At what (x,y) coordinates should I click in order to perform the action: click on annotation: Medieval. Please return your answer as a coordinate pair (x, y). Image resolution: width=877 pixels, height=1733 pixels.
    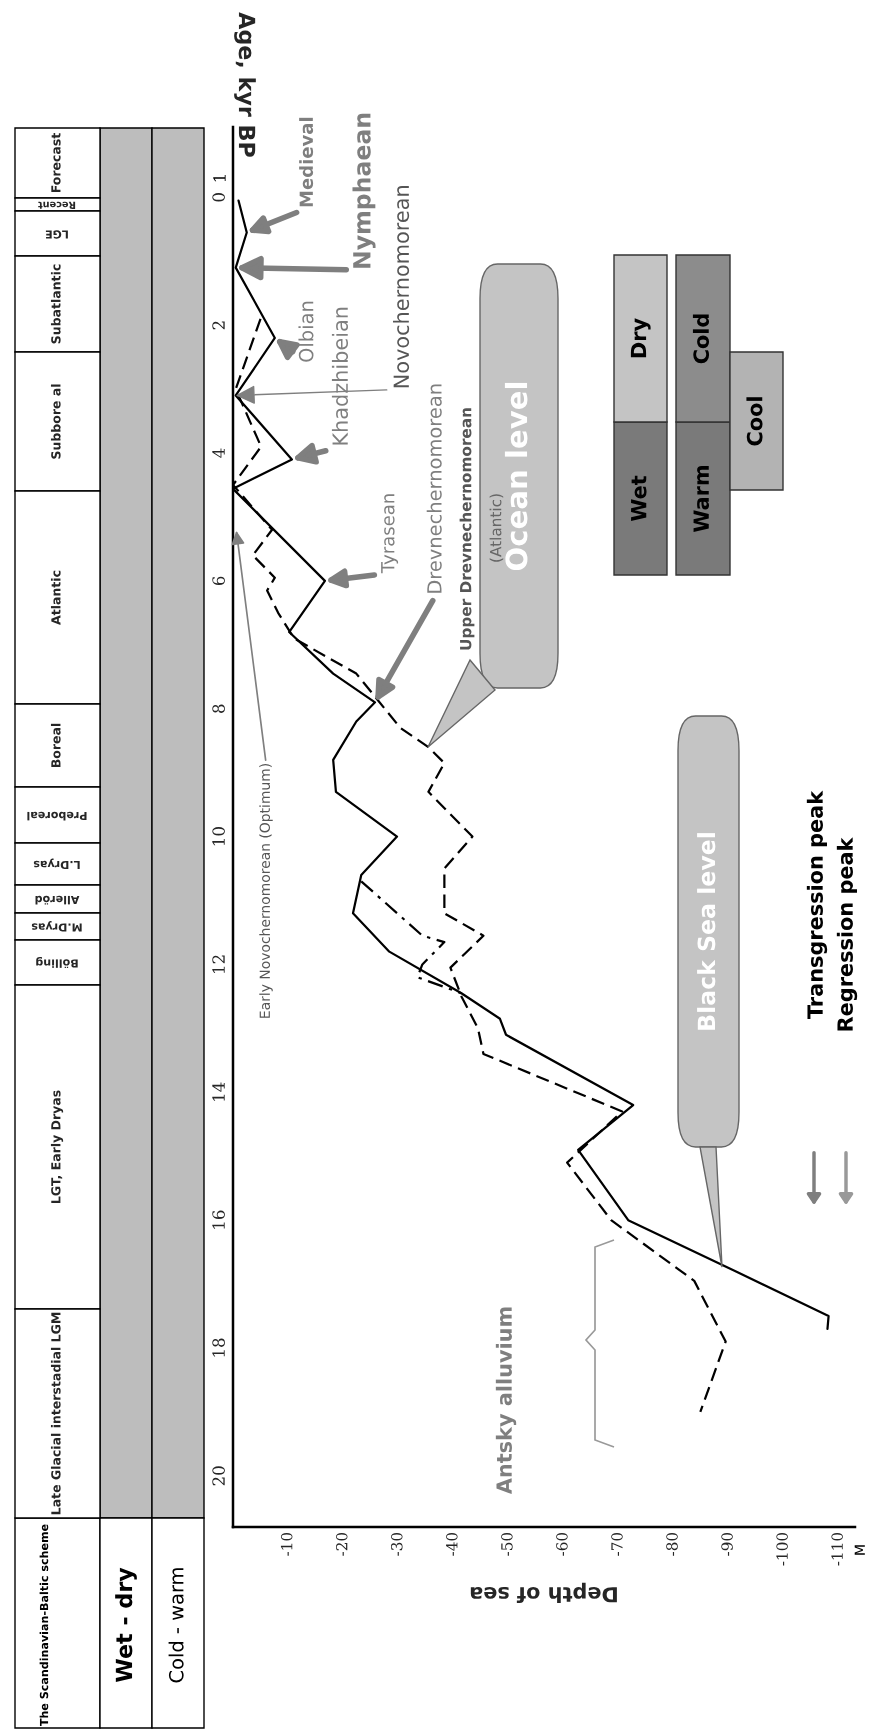
    Looking at the image, I should click on (306, 162).